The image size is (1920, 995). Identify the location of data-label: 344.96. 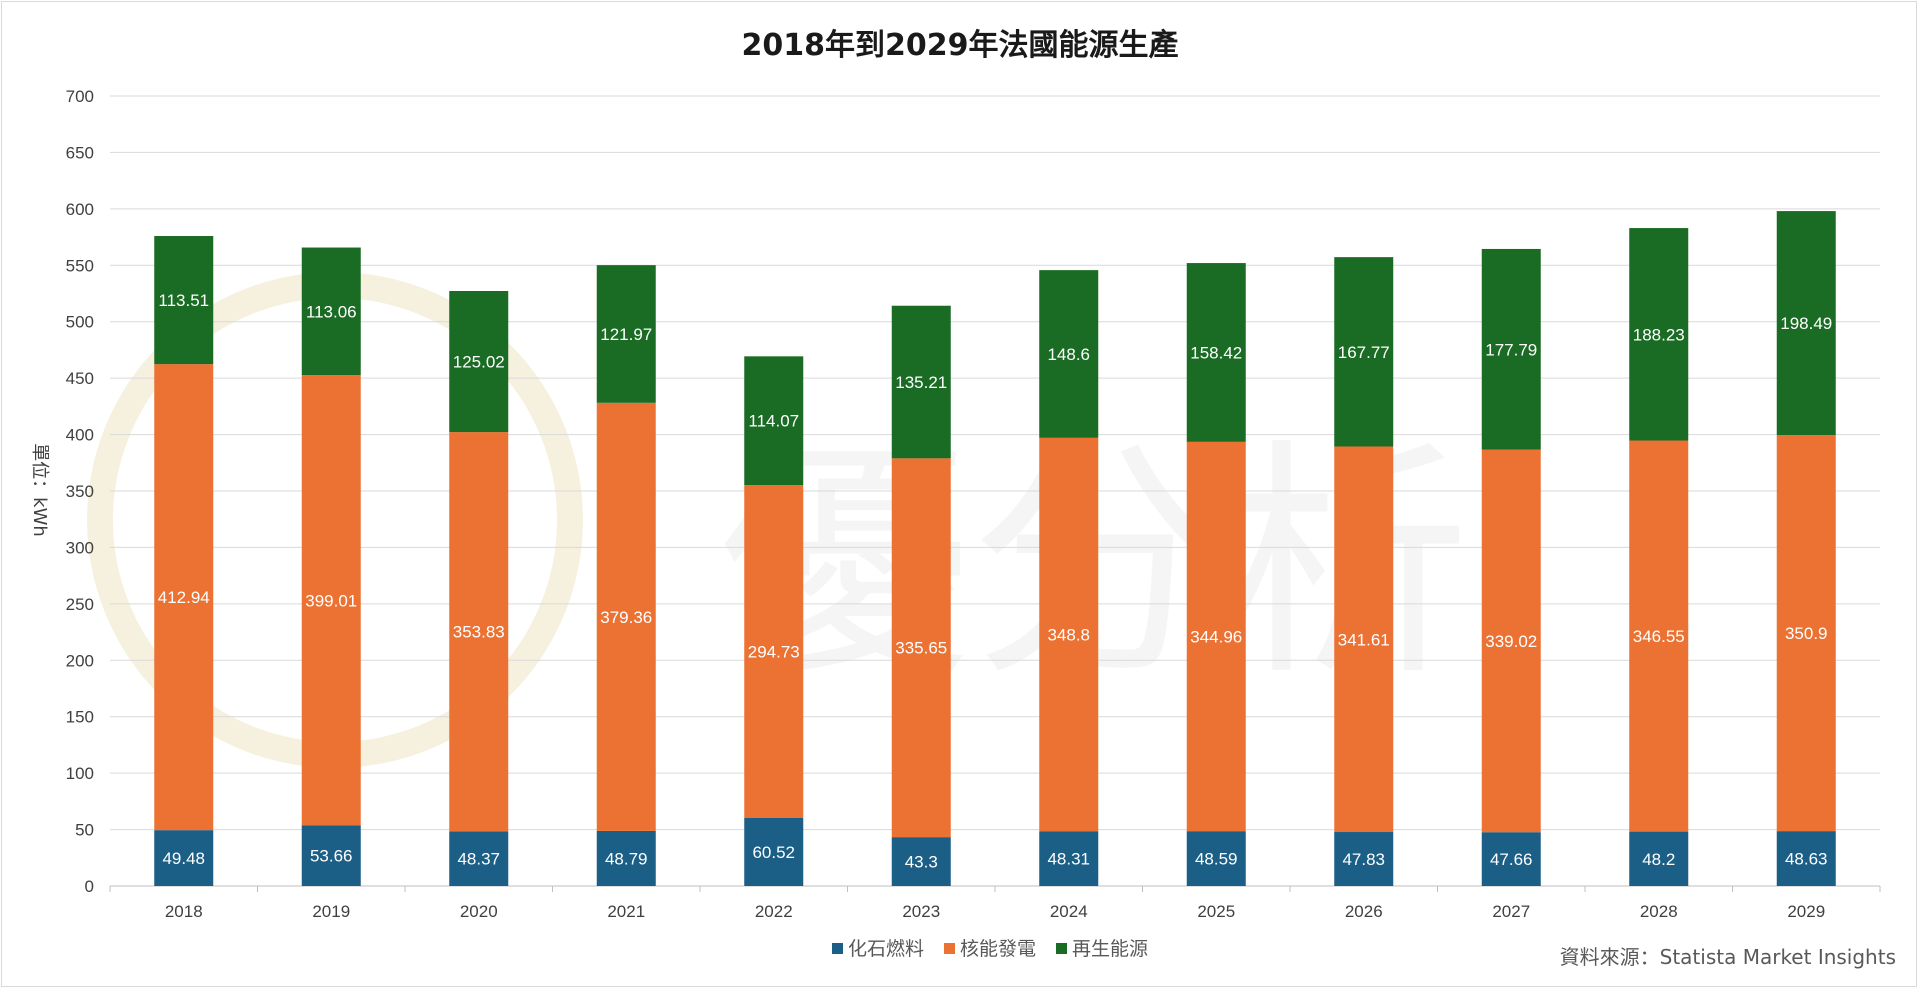
(1216, 637).